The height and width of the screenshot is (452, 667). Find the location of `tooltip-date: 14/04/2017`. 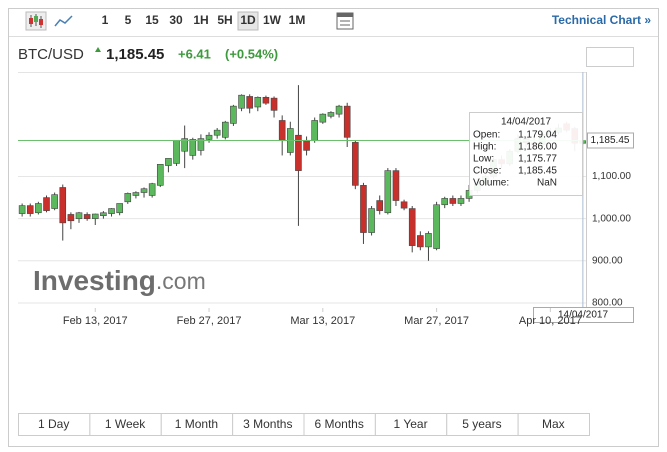

tooltip-date: 14/04/2017 is located at coordinates (526, 122).